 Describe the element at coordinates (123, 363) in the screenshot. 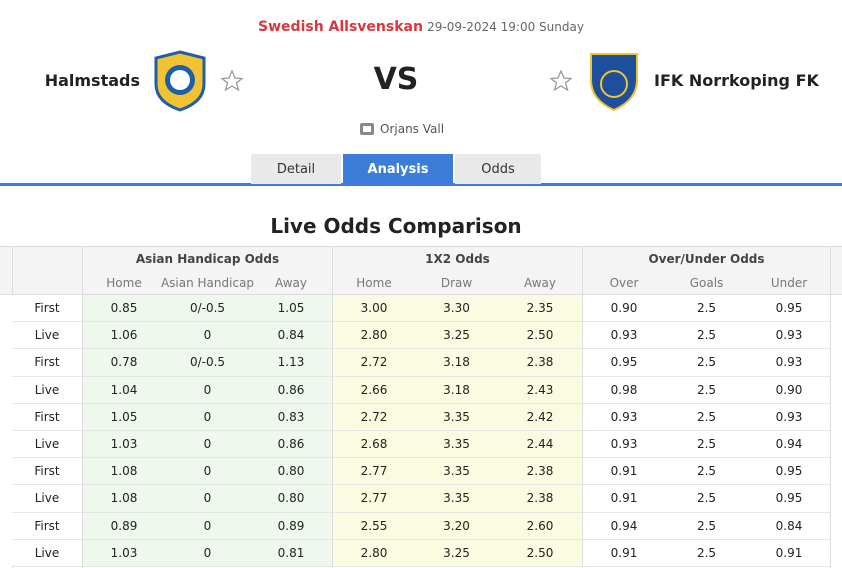

I see `odds-cell: 0.78` at that location.